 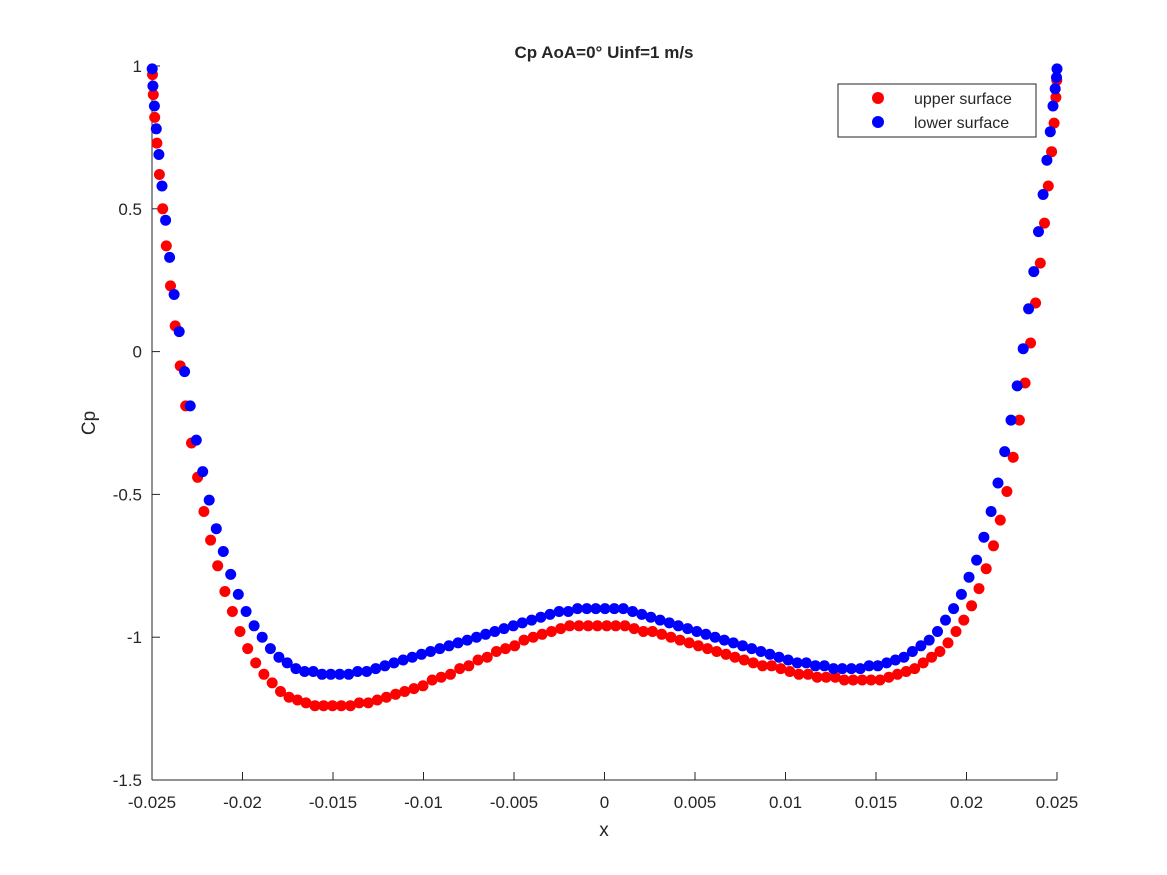 What do you see at coordinates (130, 209) in the screenshot?
I see `y-tick-label: 0.5` at bounding box center [130, 209].